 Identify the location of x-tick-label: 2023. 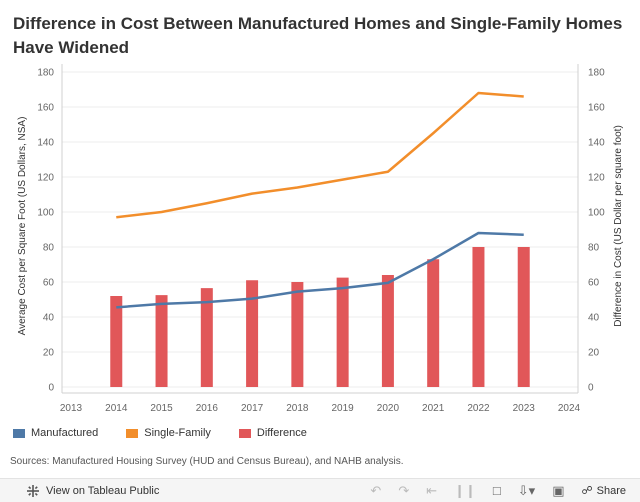
(524, 408).